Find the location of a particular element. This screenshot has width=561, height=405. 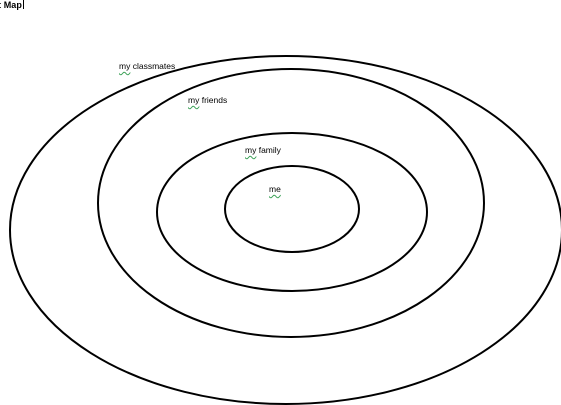

ring-label-classmates-rest: classmates is located at coordinates (153, 66).